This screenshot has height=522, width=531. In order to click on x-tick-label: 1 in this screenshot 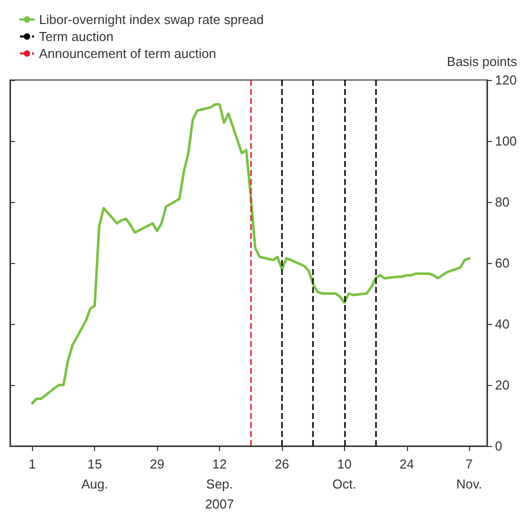, I will do `click(32, 464)`.